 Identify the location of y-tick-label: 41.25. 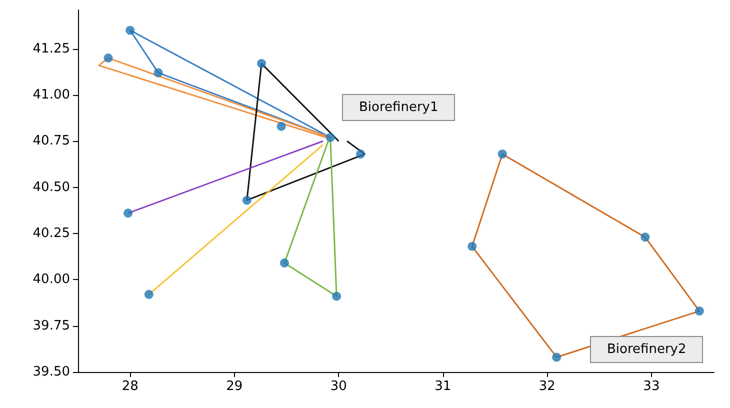
(51, 48).